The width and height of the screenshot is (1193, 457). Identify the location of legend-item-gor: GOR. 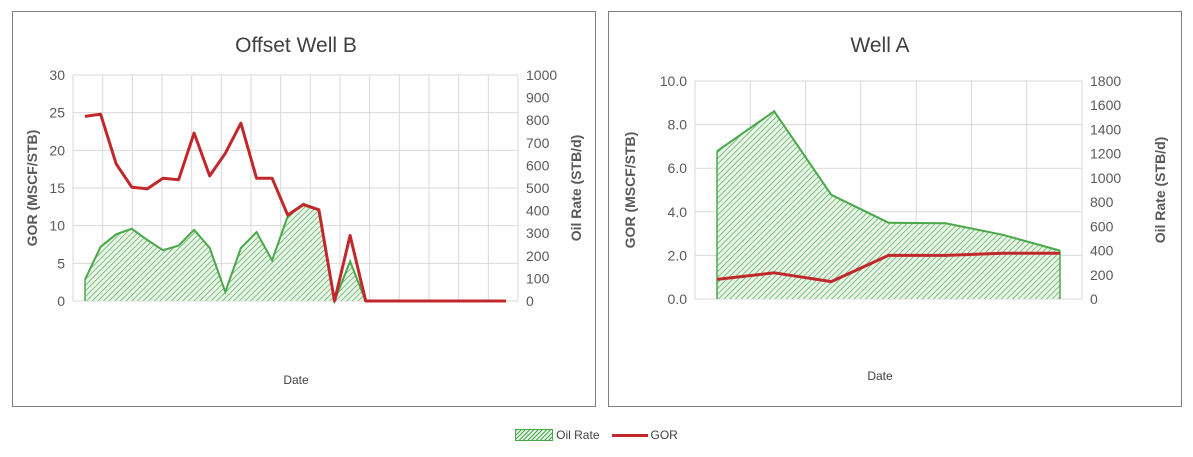
(644, 435).